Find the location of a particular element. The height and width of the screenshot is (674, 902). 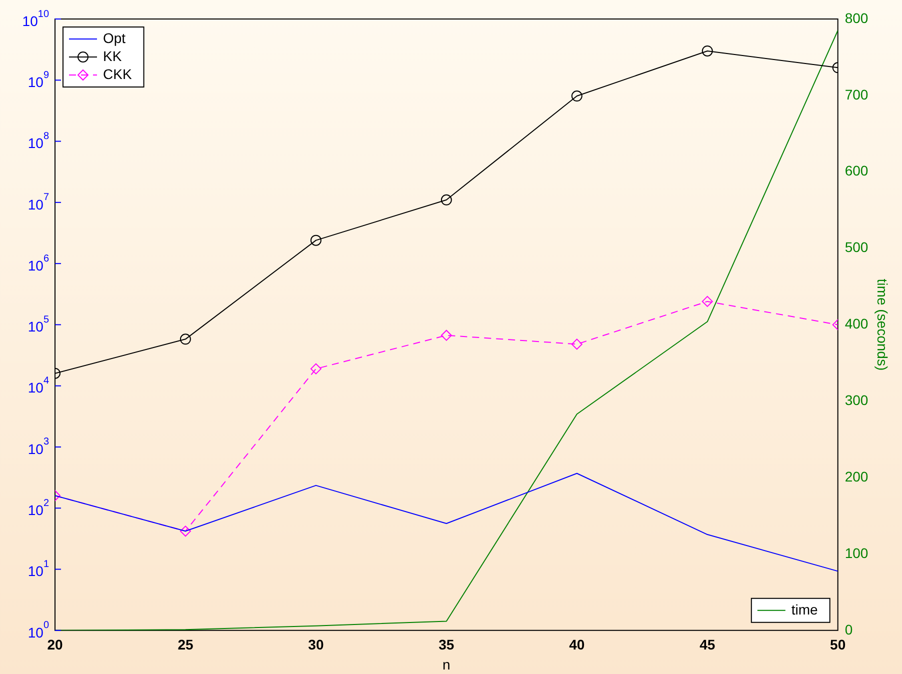

y2-tick-label: 200 is located at coordinates (856, 476).